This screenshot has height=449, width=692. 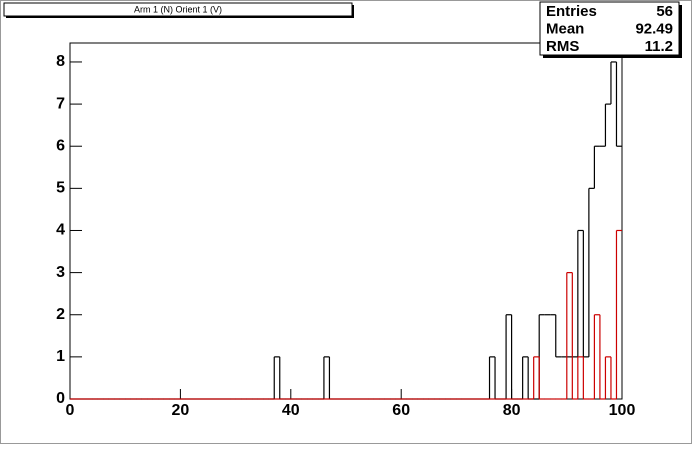 I want to click on y-tick-label: 3, so click(x=60, y=272).